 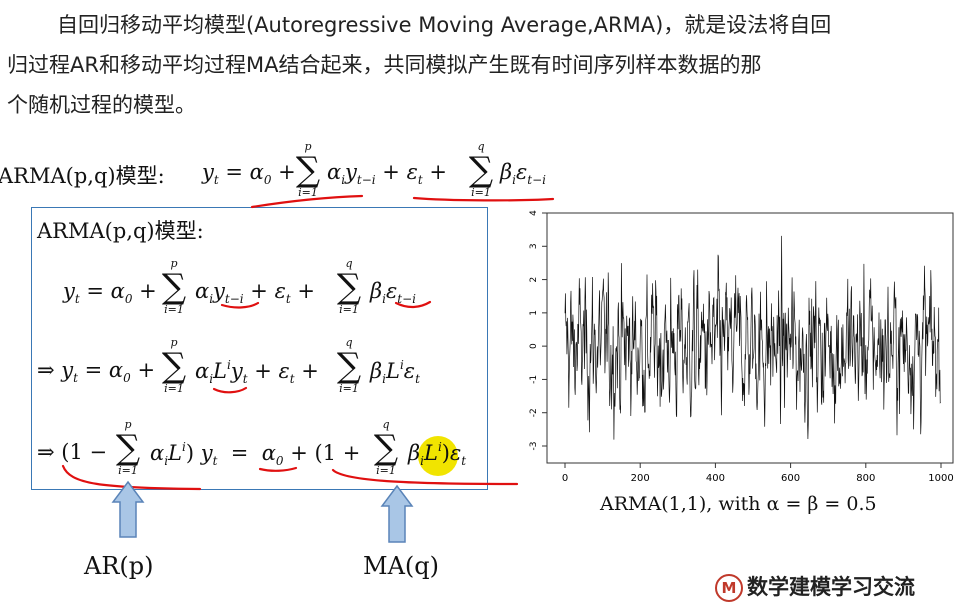 I want to click on ma-arrow, so click(x=397, y=513).